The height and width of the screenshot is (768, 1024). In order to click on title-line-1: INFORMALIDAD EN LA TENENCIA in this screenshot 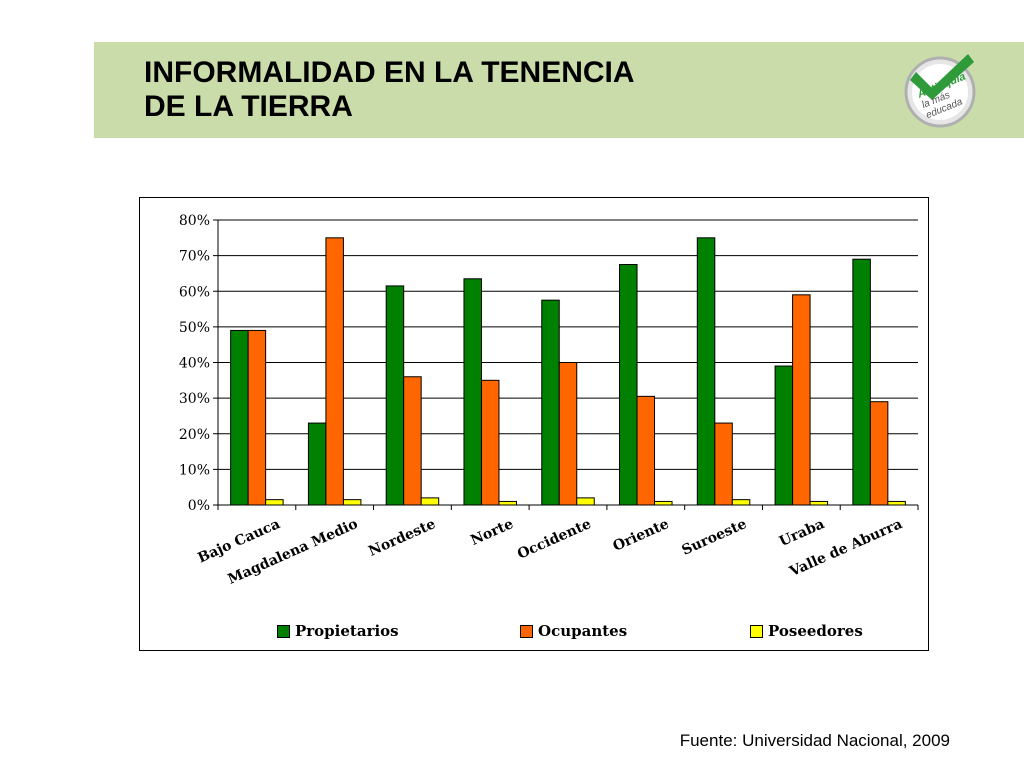, I will do `click(389, 72)`.